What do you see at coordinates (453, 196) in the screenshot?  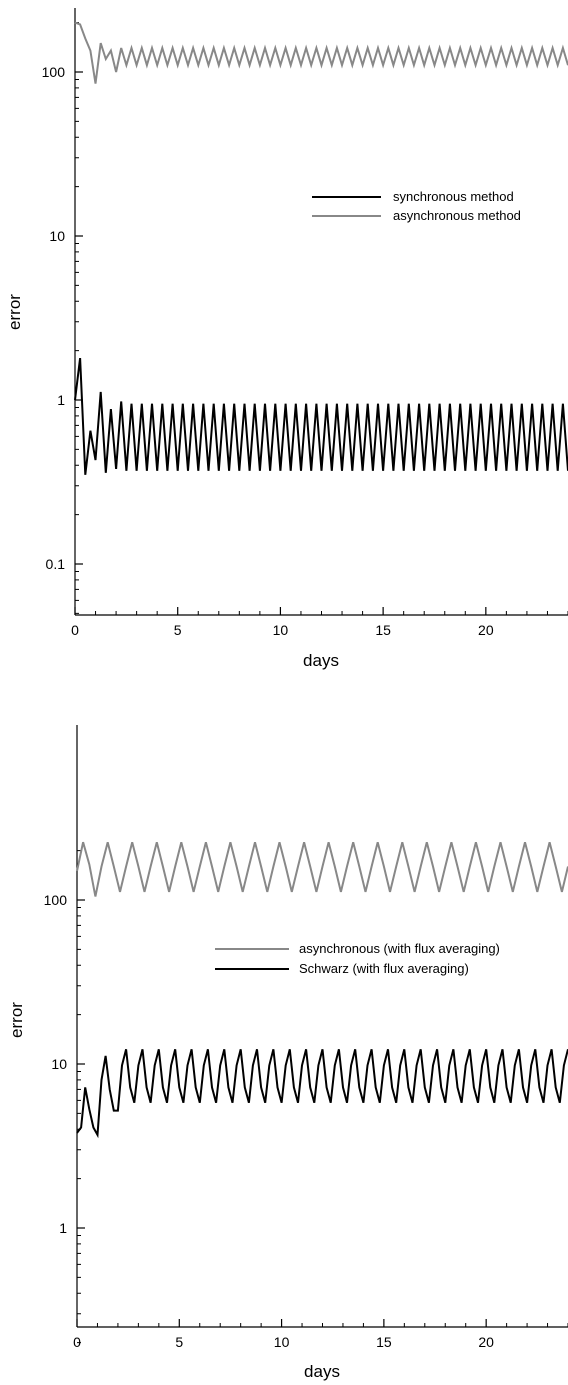 I see `legend-label-synchronous: synchronous method` at bounding box center [453, 196].